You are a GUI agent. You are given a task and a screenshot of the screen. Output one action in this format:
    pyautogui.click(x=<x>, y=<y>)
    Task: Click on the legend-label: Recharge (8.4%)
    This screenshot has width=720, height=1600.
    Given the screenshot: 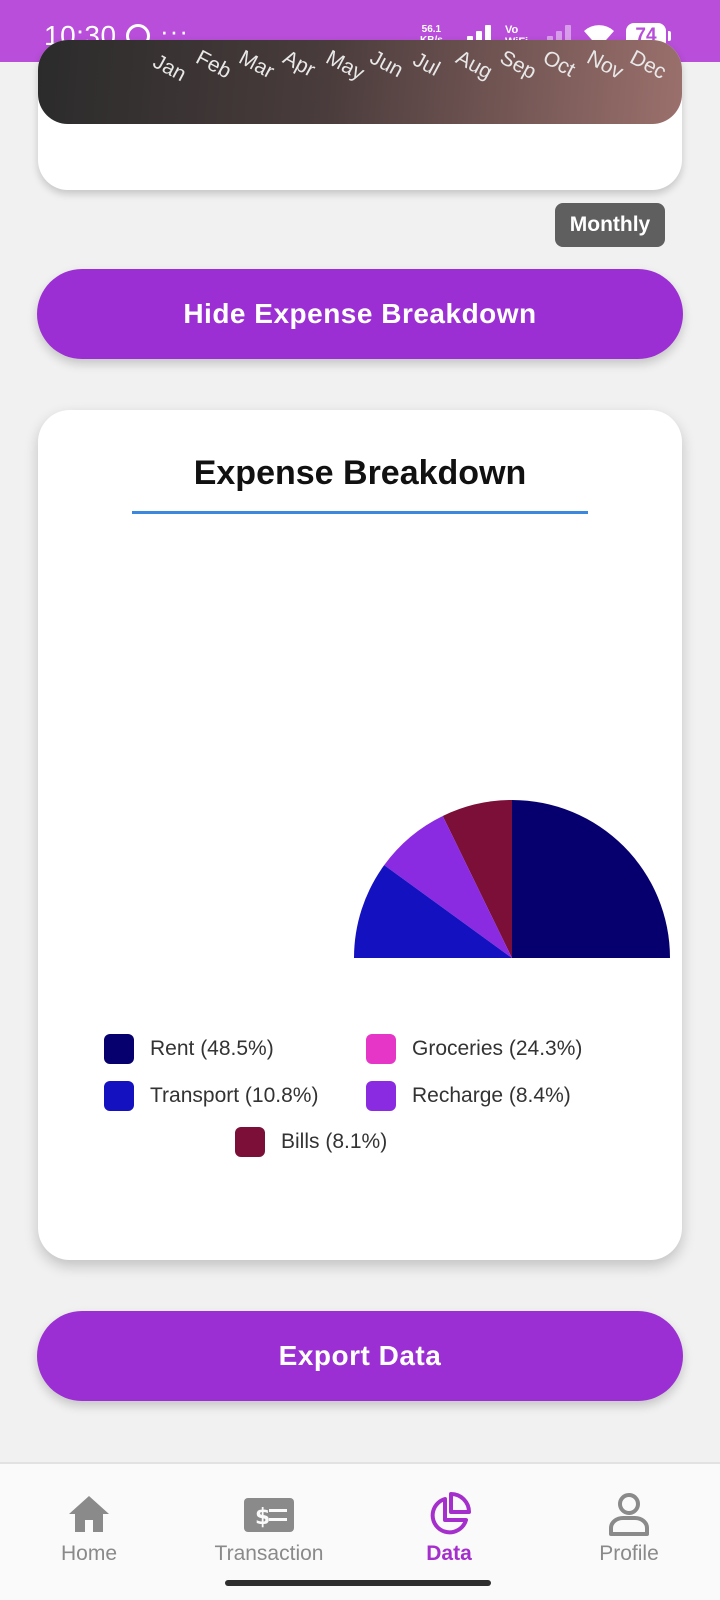 What is the action you would take?
    pyautogui.click(x=491, y=1095)
    